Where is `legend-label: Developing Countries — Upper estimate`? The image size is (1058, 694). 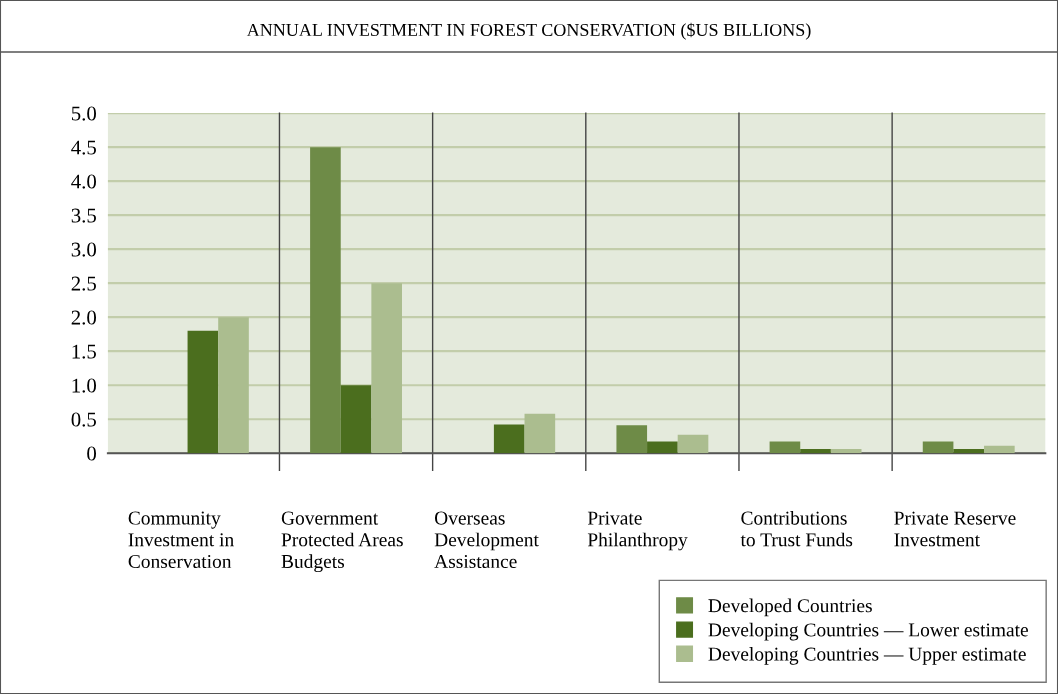
legend-label: Developing Countries — Upper estimate is located at coordinates (867, 656).